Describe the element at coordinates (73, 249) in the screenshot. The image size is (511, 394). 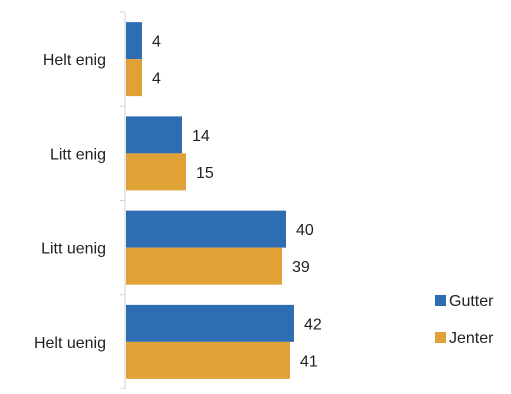
I see `category-label: Litt uenig` at that location.